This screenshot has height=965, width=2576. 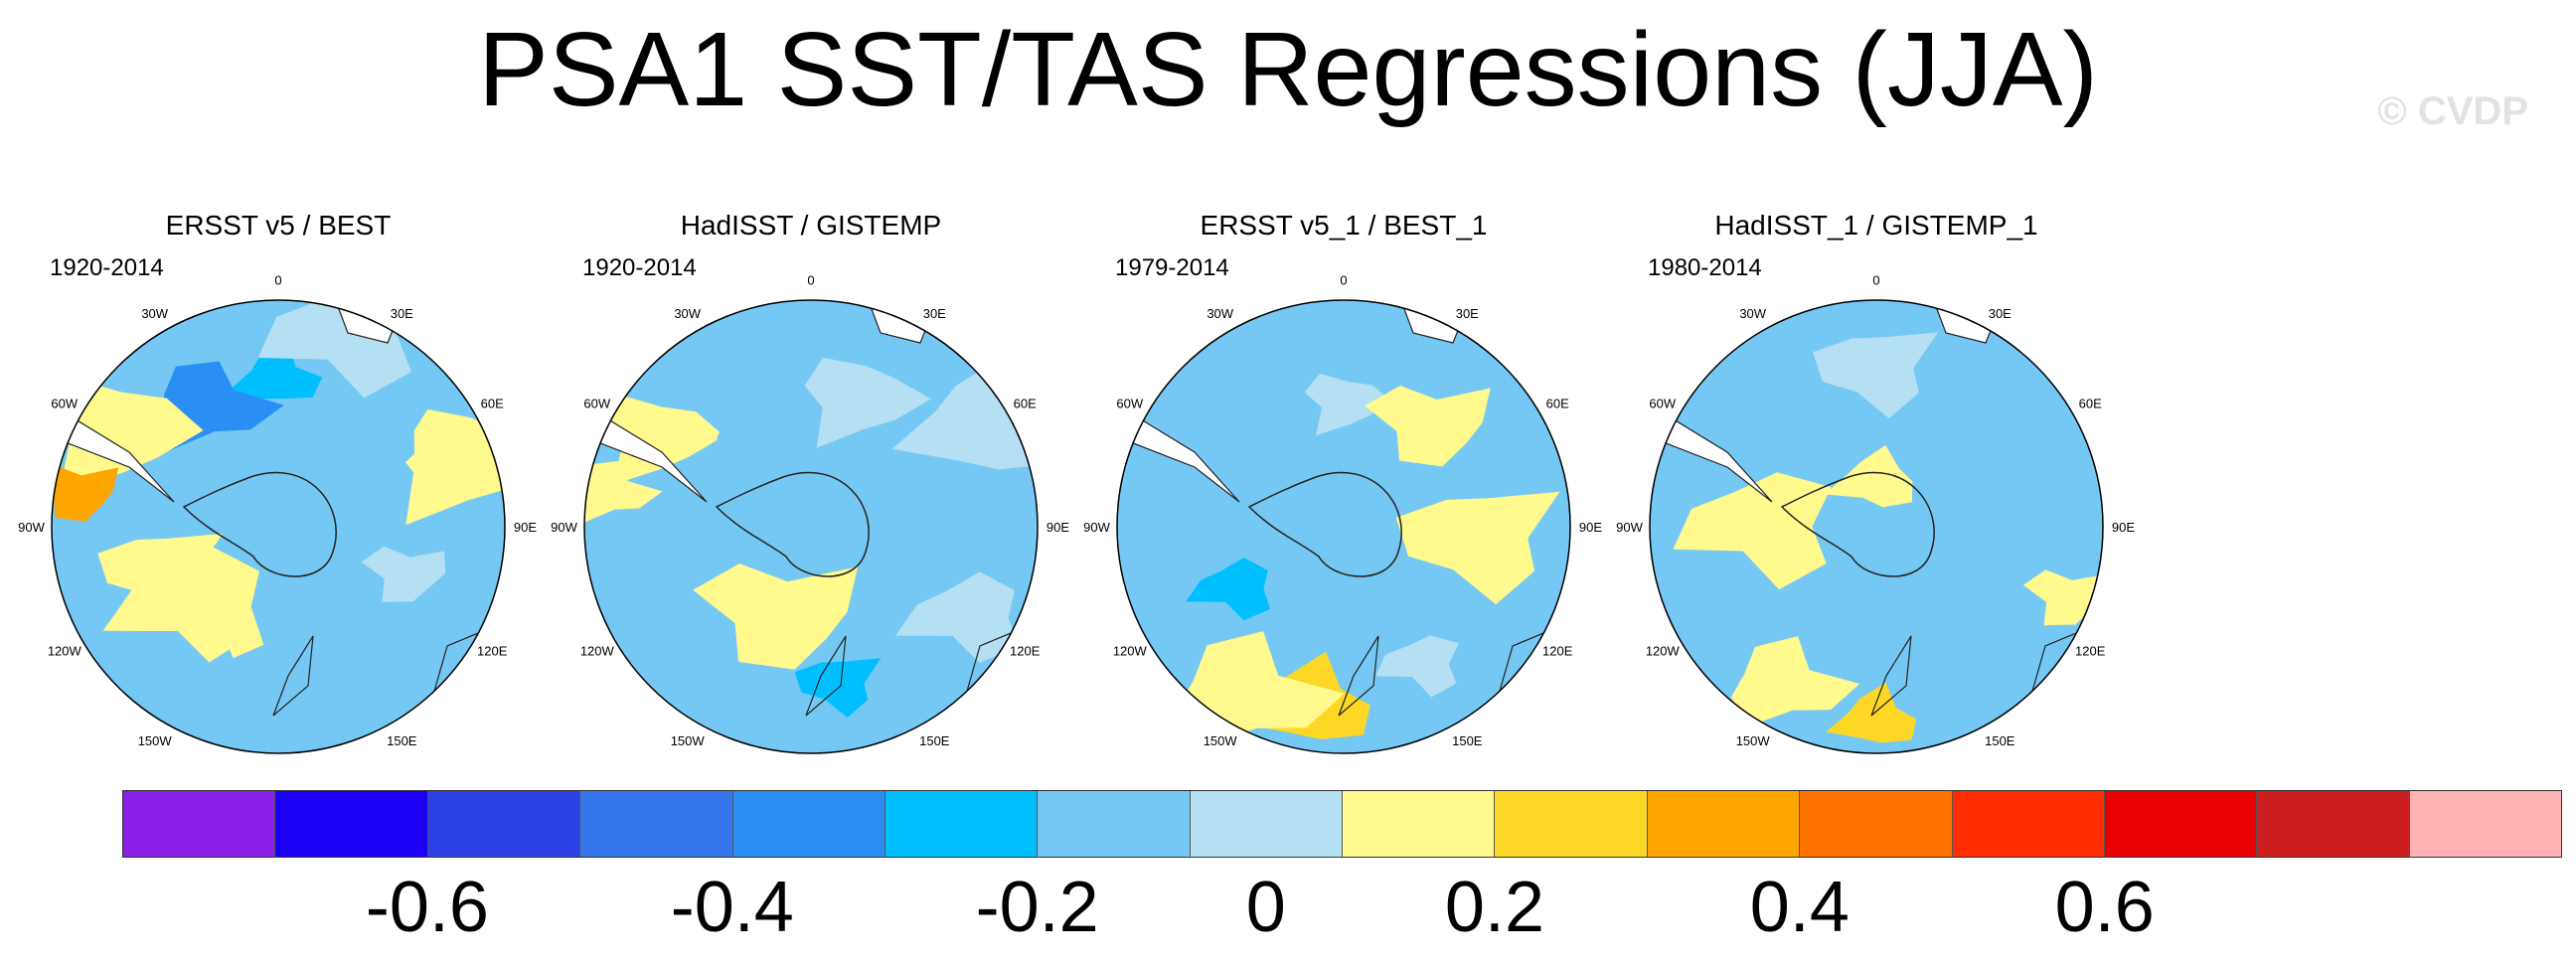 I want to click on map-border, so click(x=278, y=526).